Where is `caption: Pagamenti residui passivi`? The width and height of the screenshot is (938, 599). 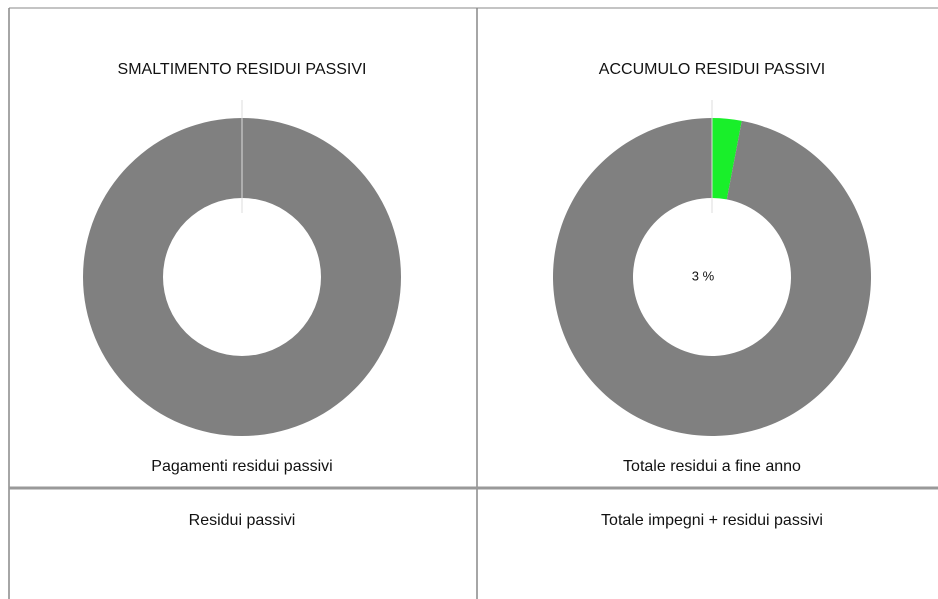 caption: Pagamenti residui passivi is located at coordinates (241, 466).